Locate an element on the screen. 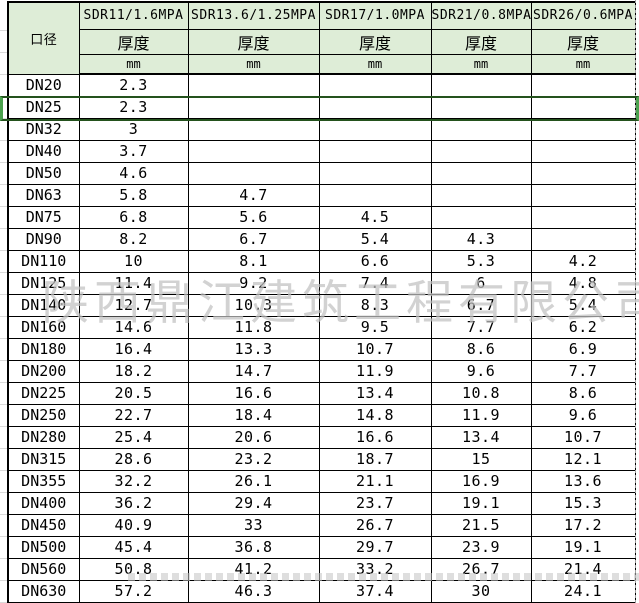 The image size is (639, 603). row-header-dn: DN400 is located at coordinates (43, 503).